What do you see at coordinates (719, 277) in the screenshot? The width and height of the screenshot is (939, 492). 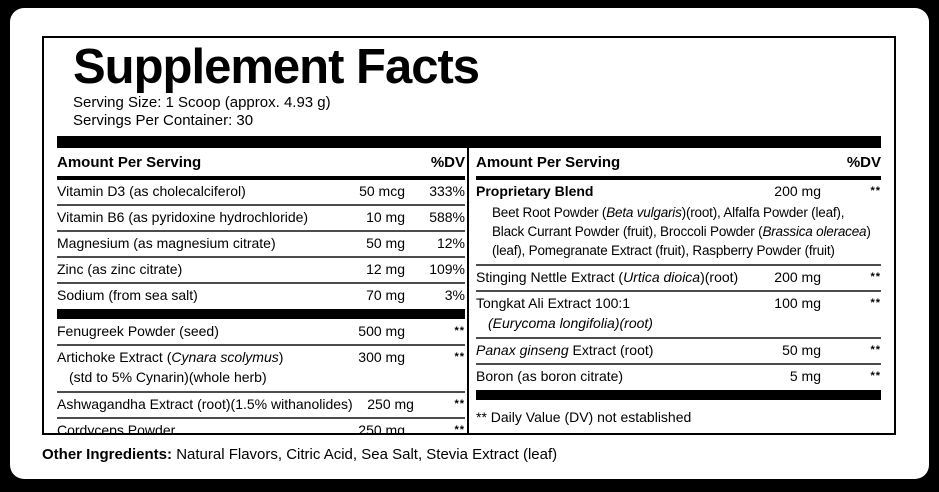 I see `text-segment: )(root)` at bounding box center [719, 277].